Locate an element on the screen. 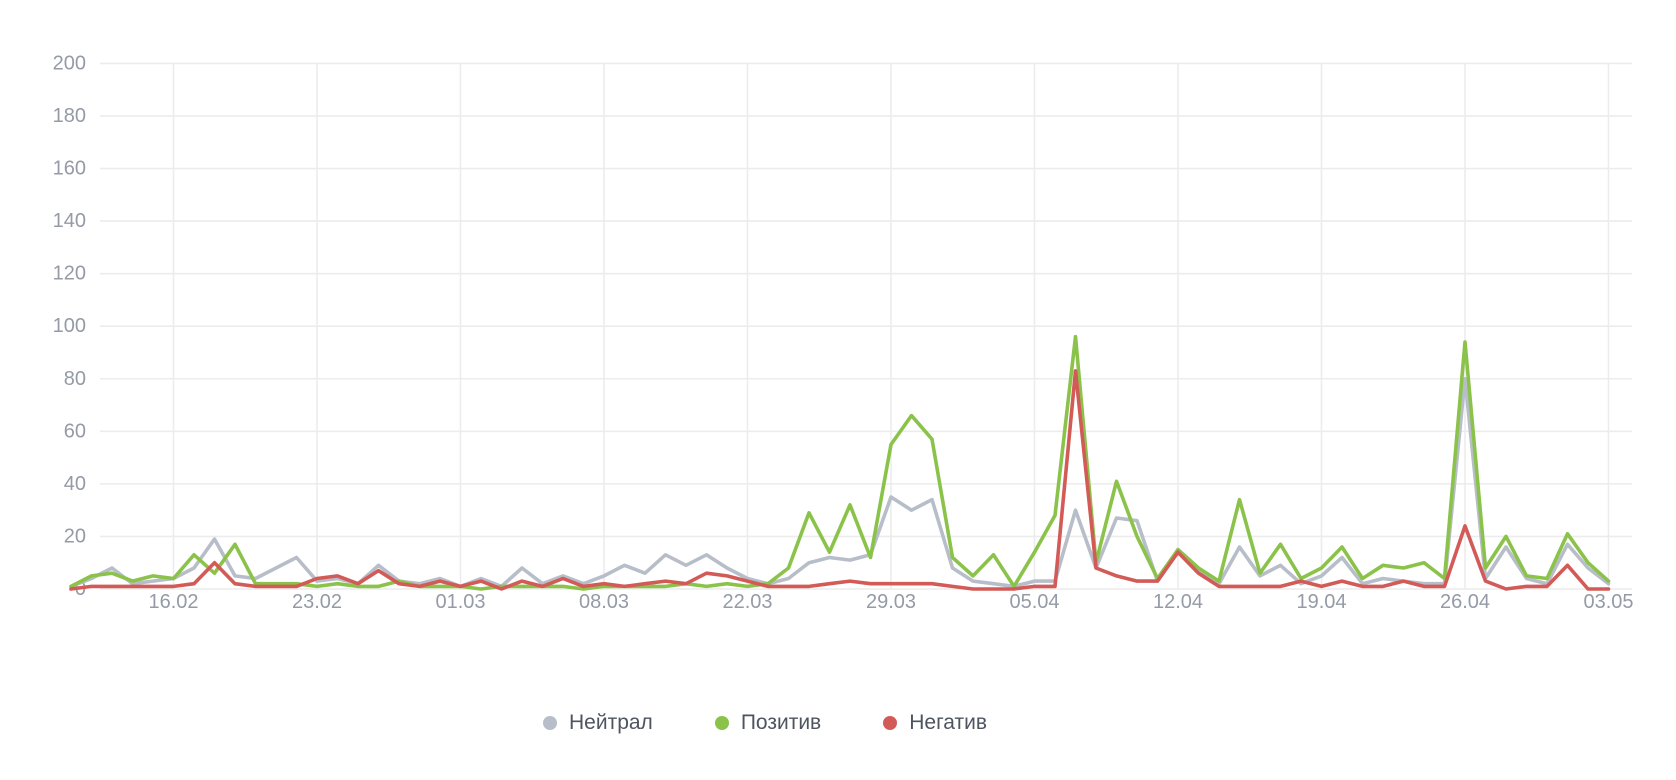 This screenshot has width=1676, height=780. legend-item-negative: Негатив is located at coordinates (935, 722).